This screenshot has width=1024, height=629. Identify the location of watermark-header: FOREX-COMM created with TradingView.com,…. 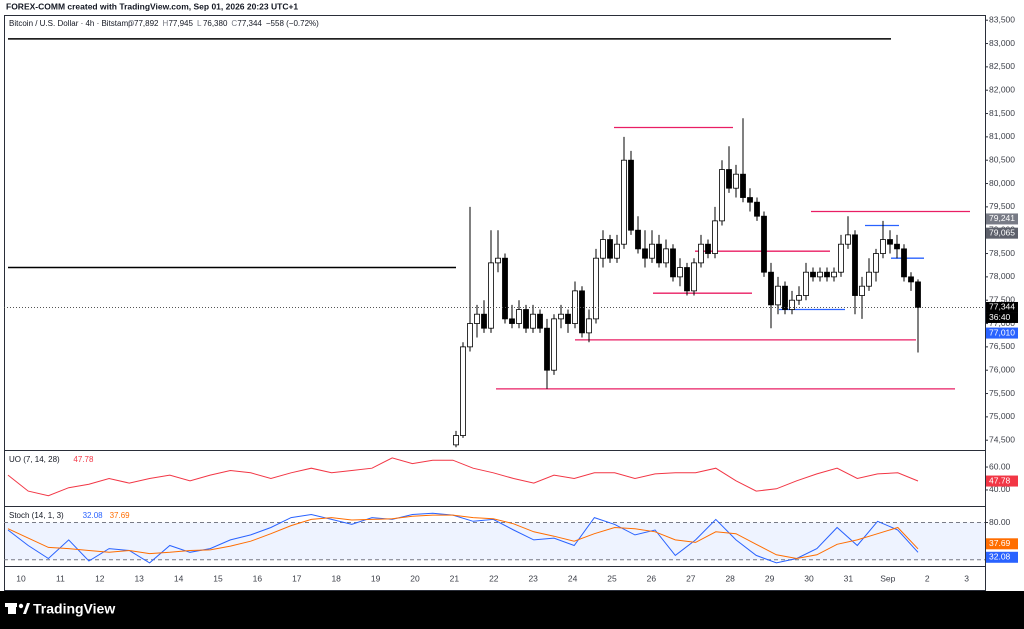
(152, 6).